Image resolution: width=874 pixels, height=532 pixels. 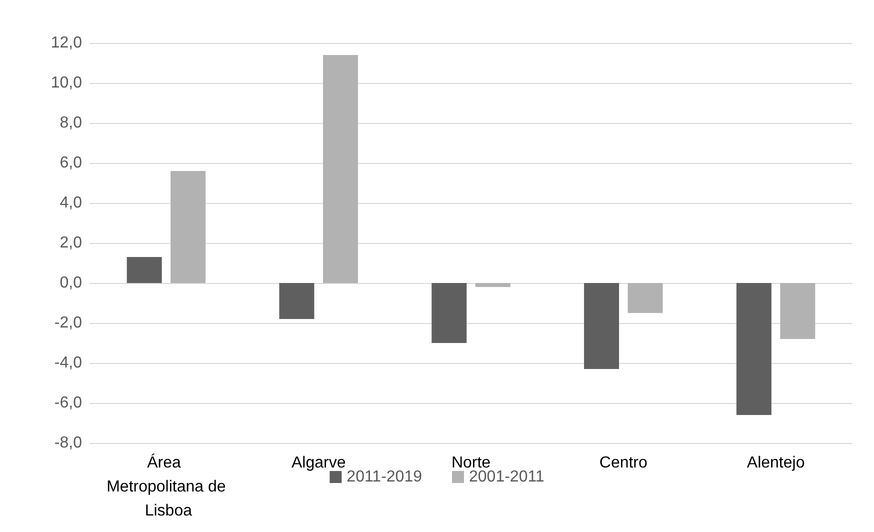 What do you see at coordinates (71, 203) in the screenshot?
I see `y-tick-label: 4,0` at bounding box center [71, 203].